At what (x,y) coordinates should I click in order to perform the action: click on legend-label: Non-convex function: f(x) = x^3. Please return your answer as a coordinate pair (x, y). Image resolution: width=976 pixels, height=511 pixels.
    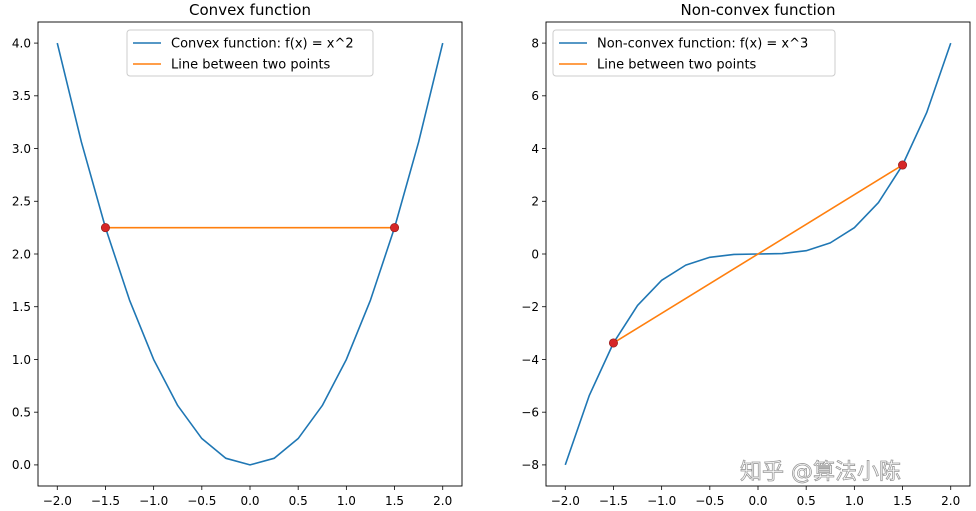
    Looking at the image, I should click on (702, 44).